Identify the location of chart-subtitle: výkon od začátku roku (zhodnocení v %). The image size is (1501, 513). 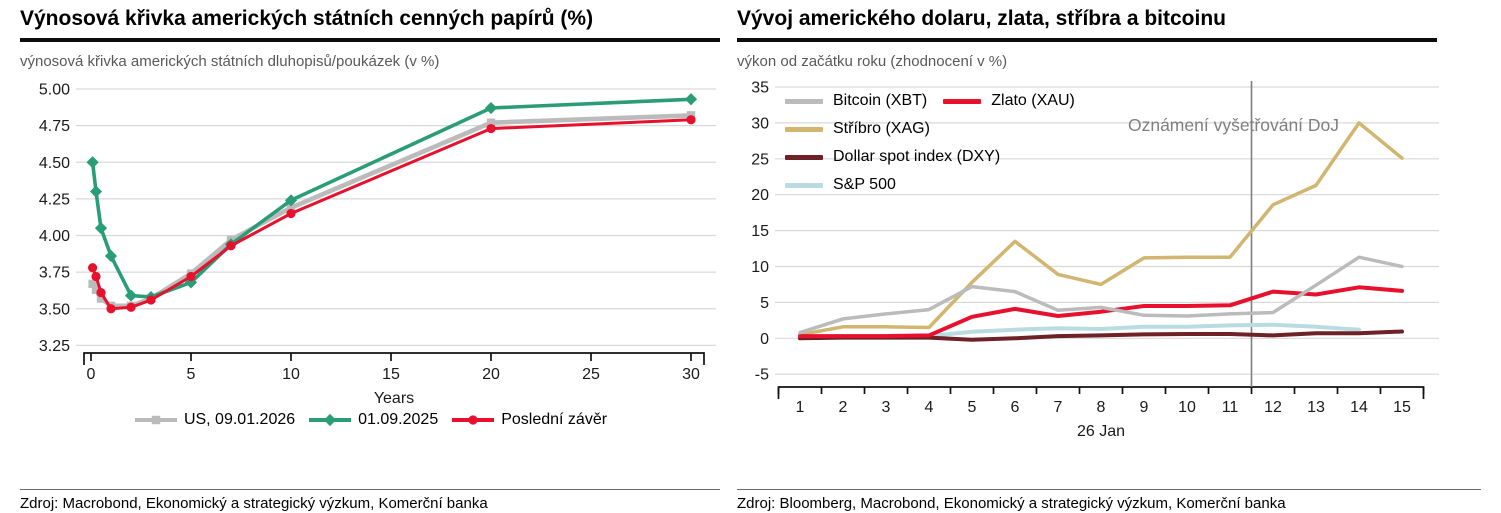
(872, 61).